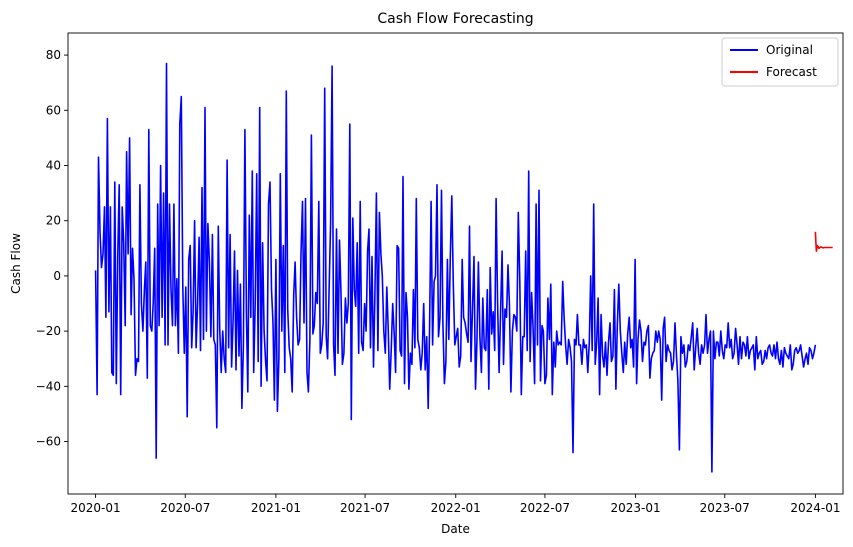  Describe the element at coordinates (48, 331) in the screenshot. I see `y-tick-label: −20` at that location.